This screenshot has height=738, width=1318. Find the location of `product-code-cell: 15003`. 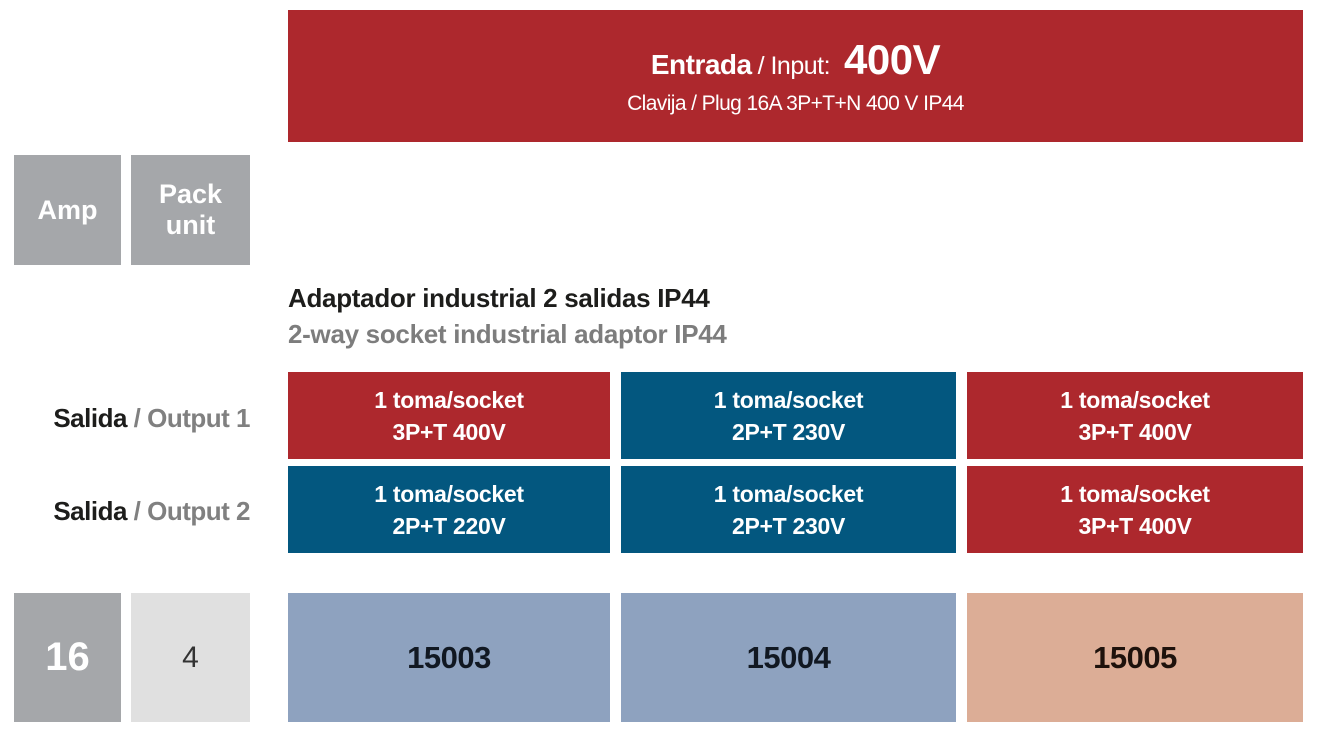

product-code-cell: 15003 is located at coordinates (449, 657).